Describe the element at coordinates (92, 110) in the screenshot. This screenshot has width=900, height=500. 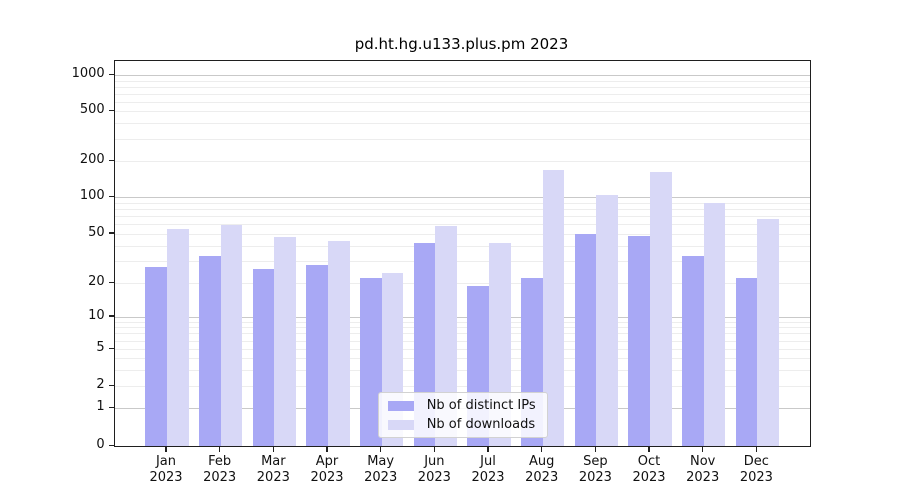
I see `y-tick-label: 500` at that location.